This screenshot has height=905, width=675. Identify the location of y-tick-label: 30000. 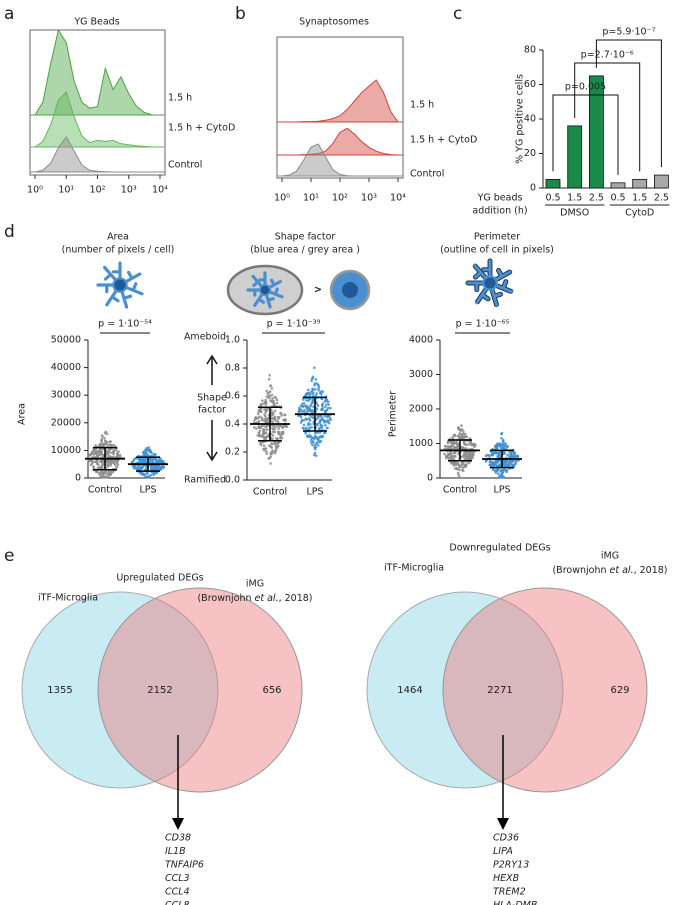
(66, 395).